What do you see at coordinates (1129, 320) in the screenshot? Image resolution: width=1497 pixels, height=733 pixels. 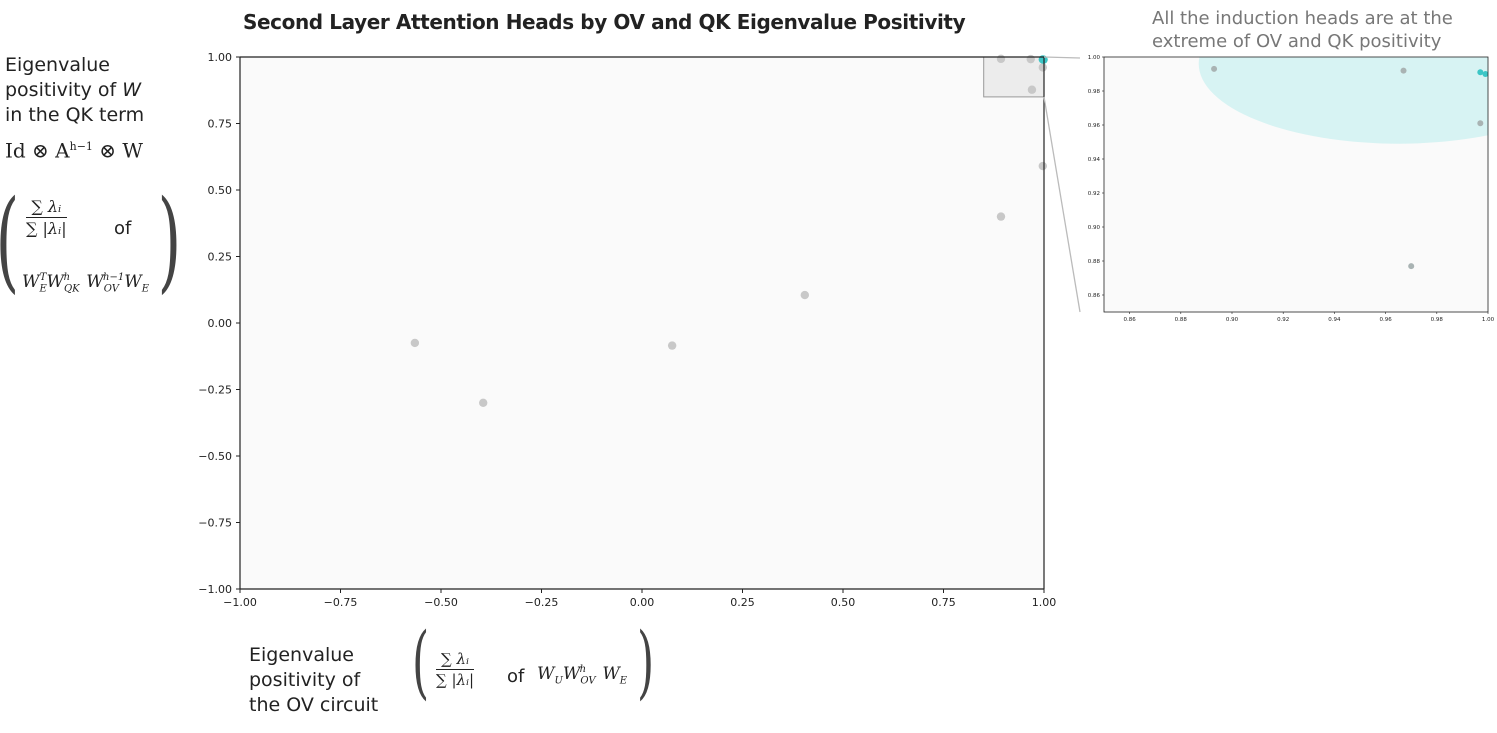 I see `inset-x-tick-label: 0.86` at bounding box center [1129, 320].